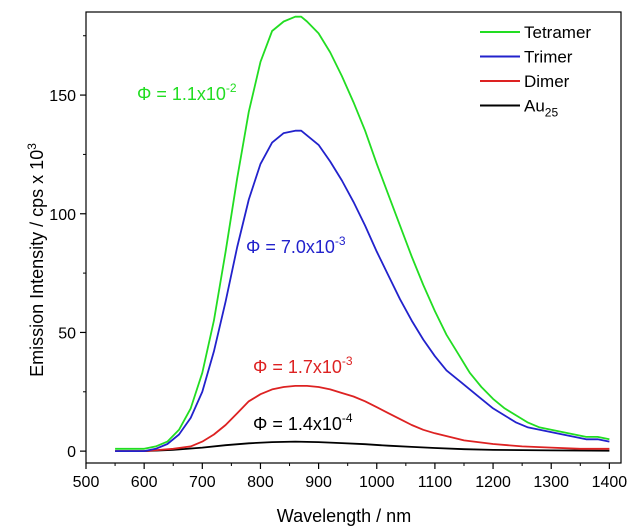 This screenshot has height=531, width=637. What do you see at coordinates (296, 245) in the screenshot?
I see `annotation-yield: Φ = 7.0x10-3` at bounding box center [296, 245].